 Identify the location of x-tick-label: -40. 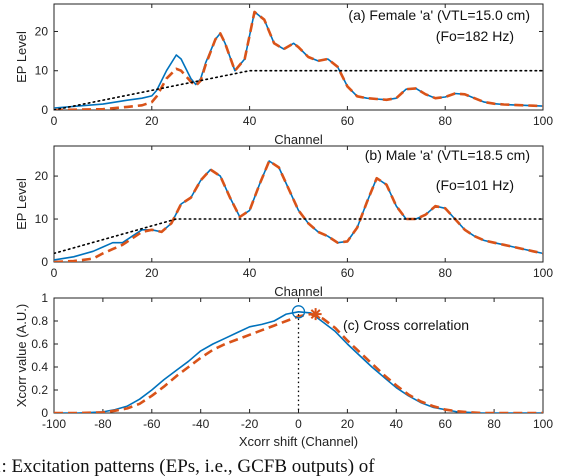
(201, 424).